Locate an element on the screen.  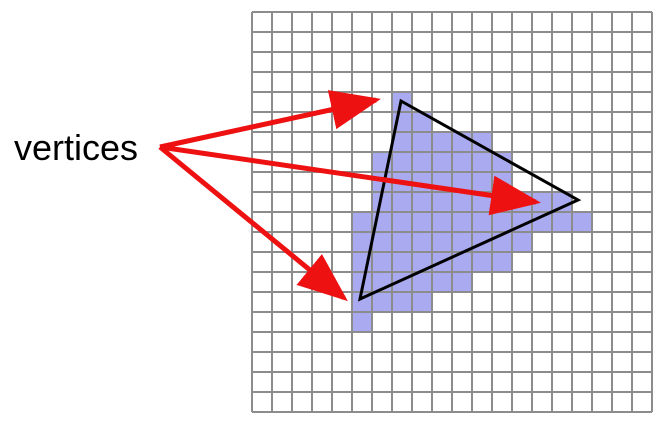
arrow-to-bottom-vertex is located at coordinates (253, 223).